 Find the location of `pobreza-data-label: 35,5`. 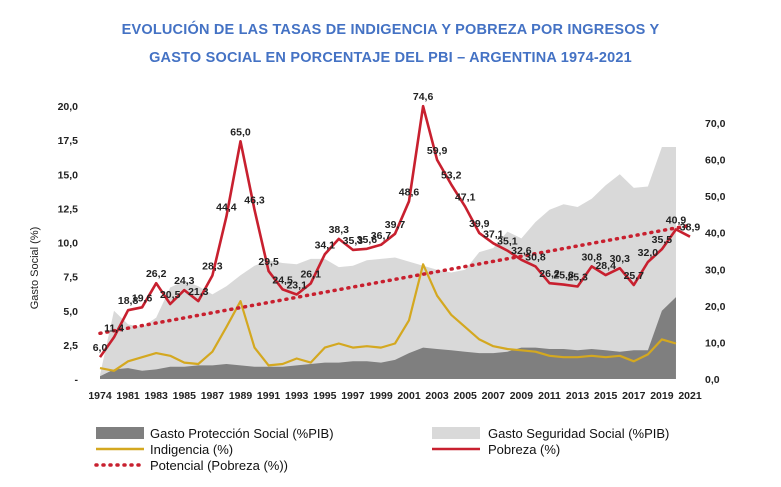

pobreza-data-label: 35,5 is located at coordinates (662, 240).